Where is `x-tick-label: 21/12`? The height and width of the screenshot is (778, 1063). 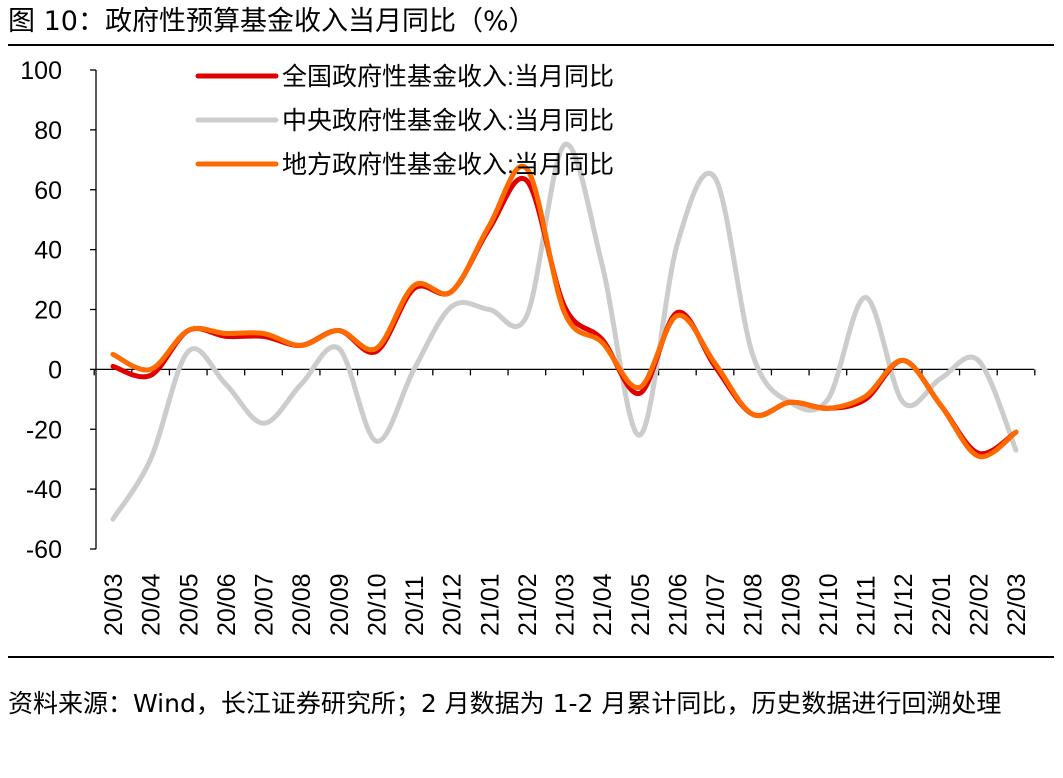
x-tick-label: 21/12 is located at coordinates (904, 604).